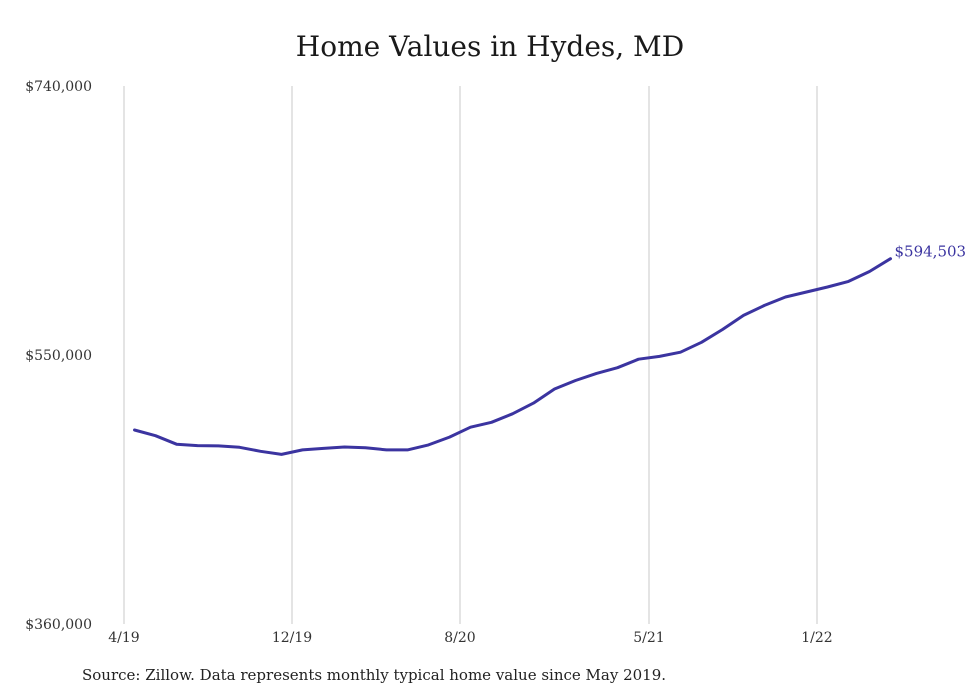 The width and height of the screenshot is (980, 699). I want to click on x-tick-label: 1/22, so click(816, 638).